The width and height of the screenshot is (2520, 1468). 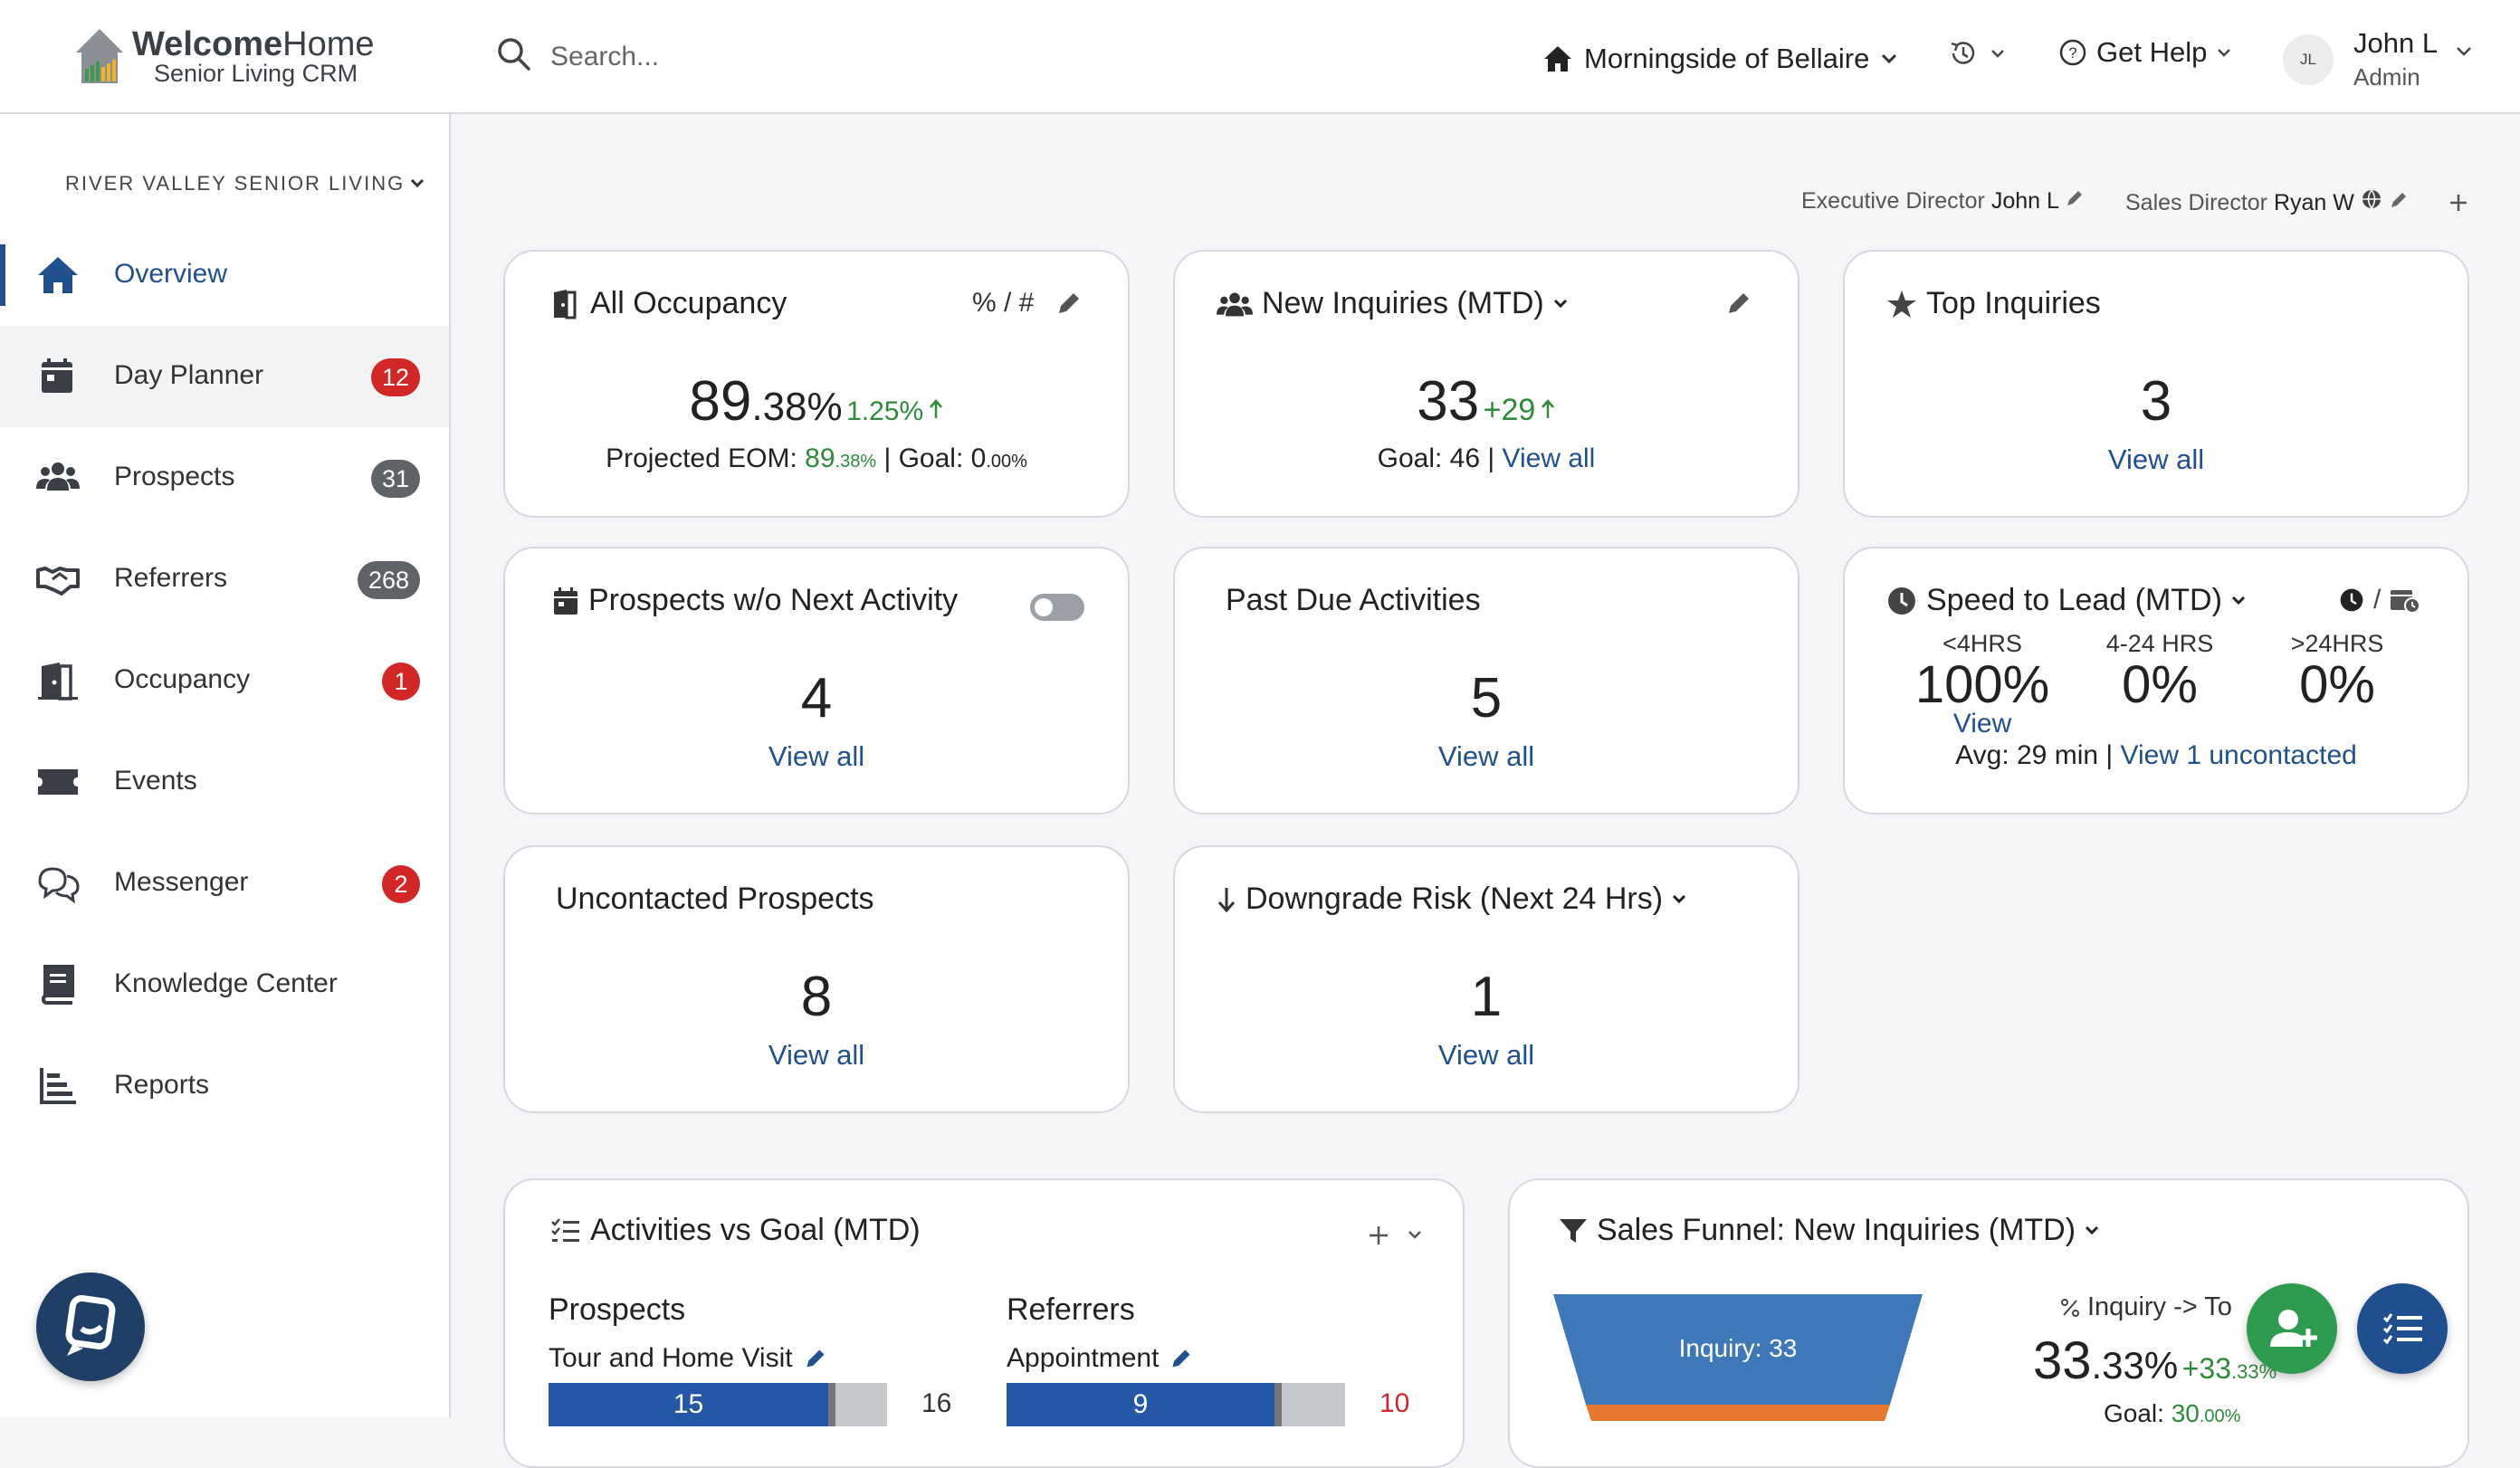 I want to click on downgrade-risk-card: Downgrade Risk (Next 24 Hrs) 1 View all, so click(x=1486, y=979).